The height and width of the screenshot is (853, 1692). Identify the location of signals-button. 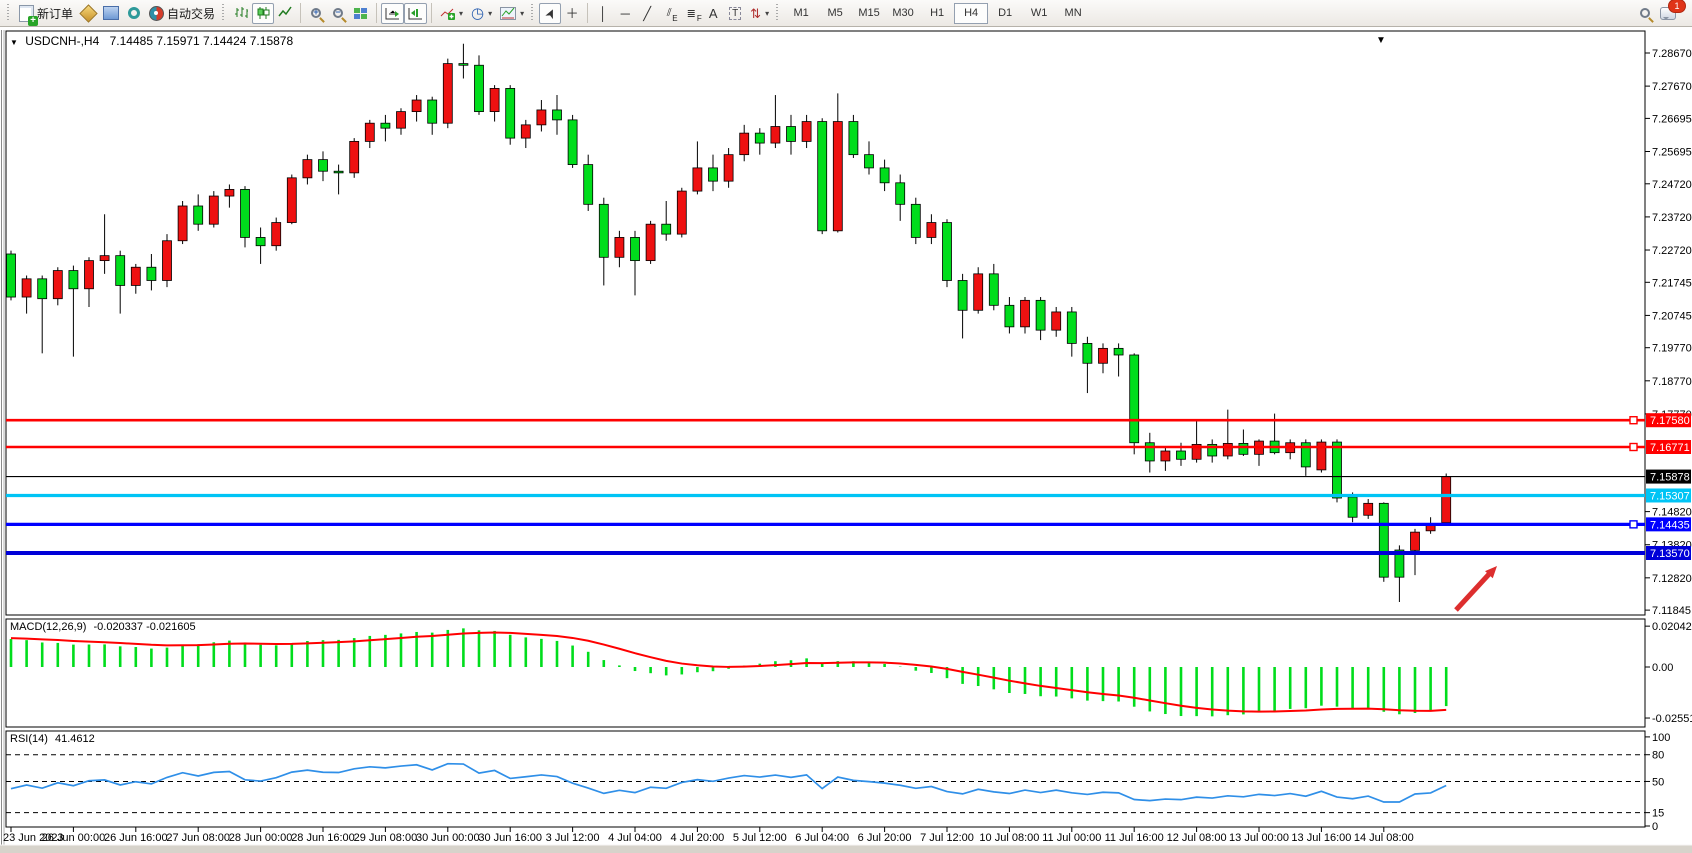
(134, 13).